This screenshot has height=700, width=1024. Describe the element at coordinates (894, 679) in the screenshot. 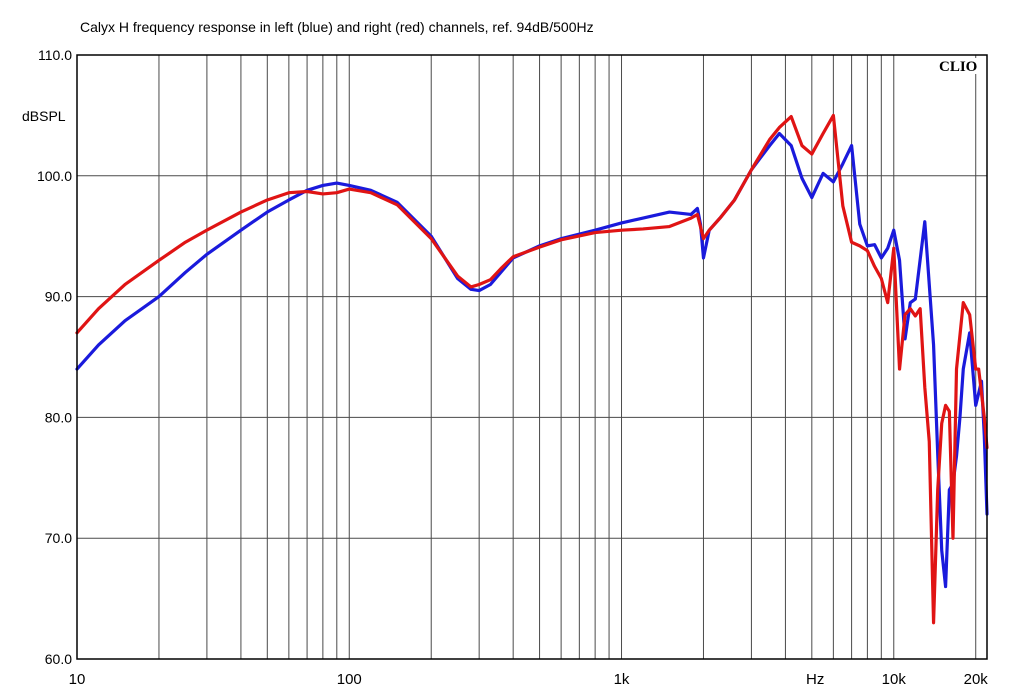

I see `x-tick-label: 10k` at that location.